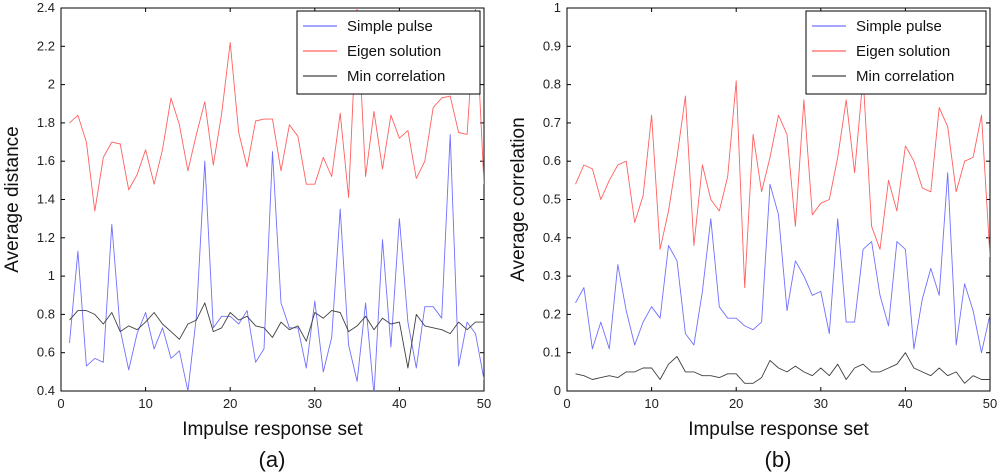 The width and height of the screenshot is (1000, 473). Describe the element at coordinates (552, 199) in the screenshot. I see `y-tick-label: 0.5` at that location.